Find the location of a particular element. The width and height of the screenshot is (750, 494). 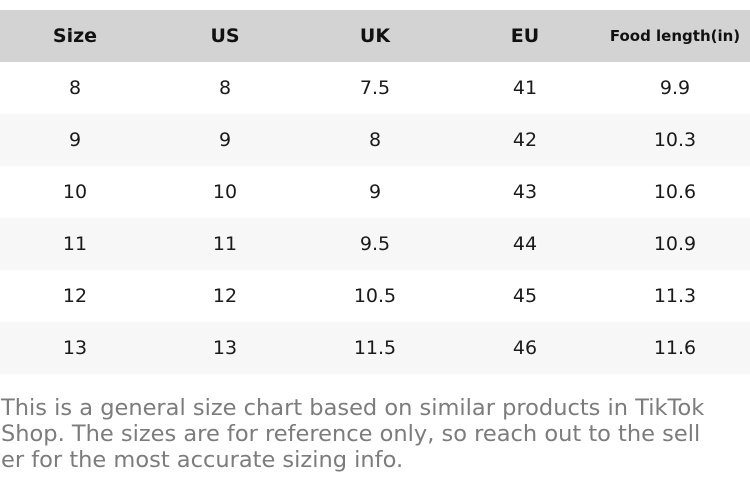

table-cell: 46 is located at coordinates (525, 348).